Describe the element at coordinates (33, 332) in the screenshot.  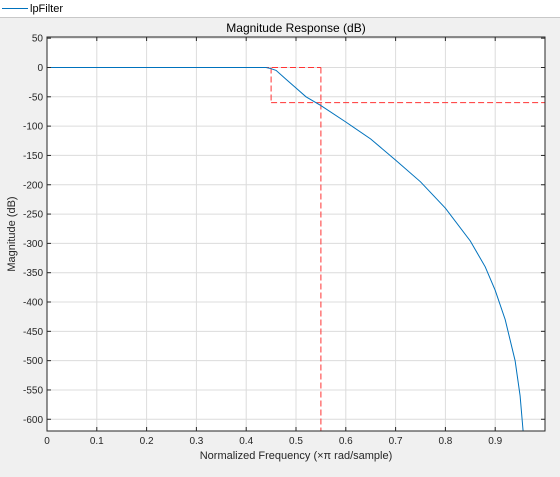
I see `y-tick-label: -450` at that location.